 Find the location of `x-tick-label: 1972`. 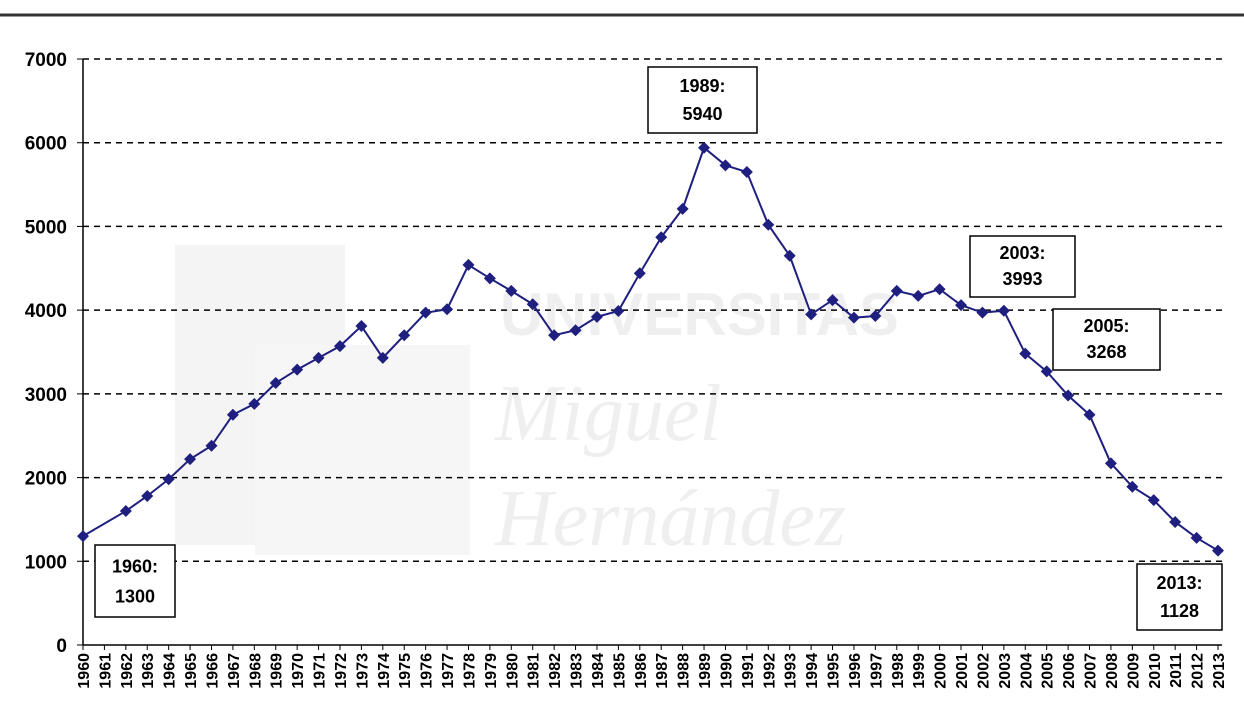

x-tick-label: 1972 is located at coordinates (341, 671).